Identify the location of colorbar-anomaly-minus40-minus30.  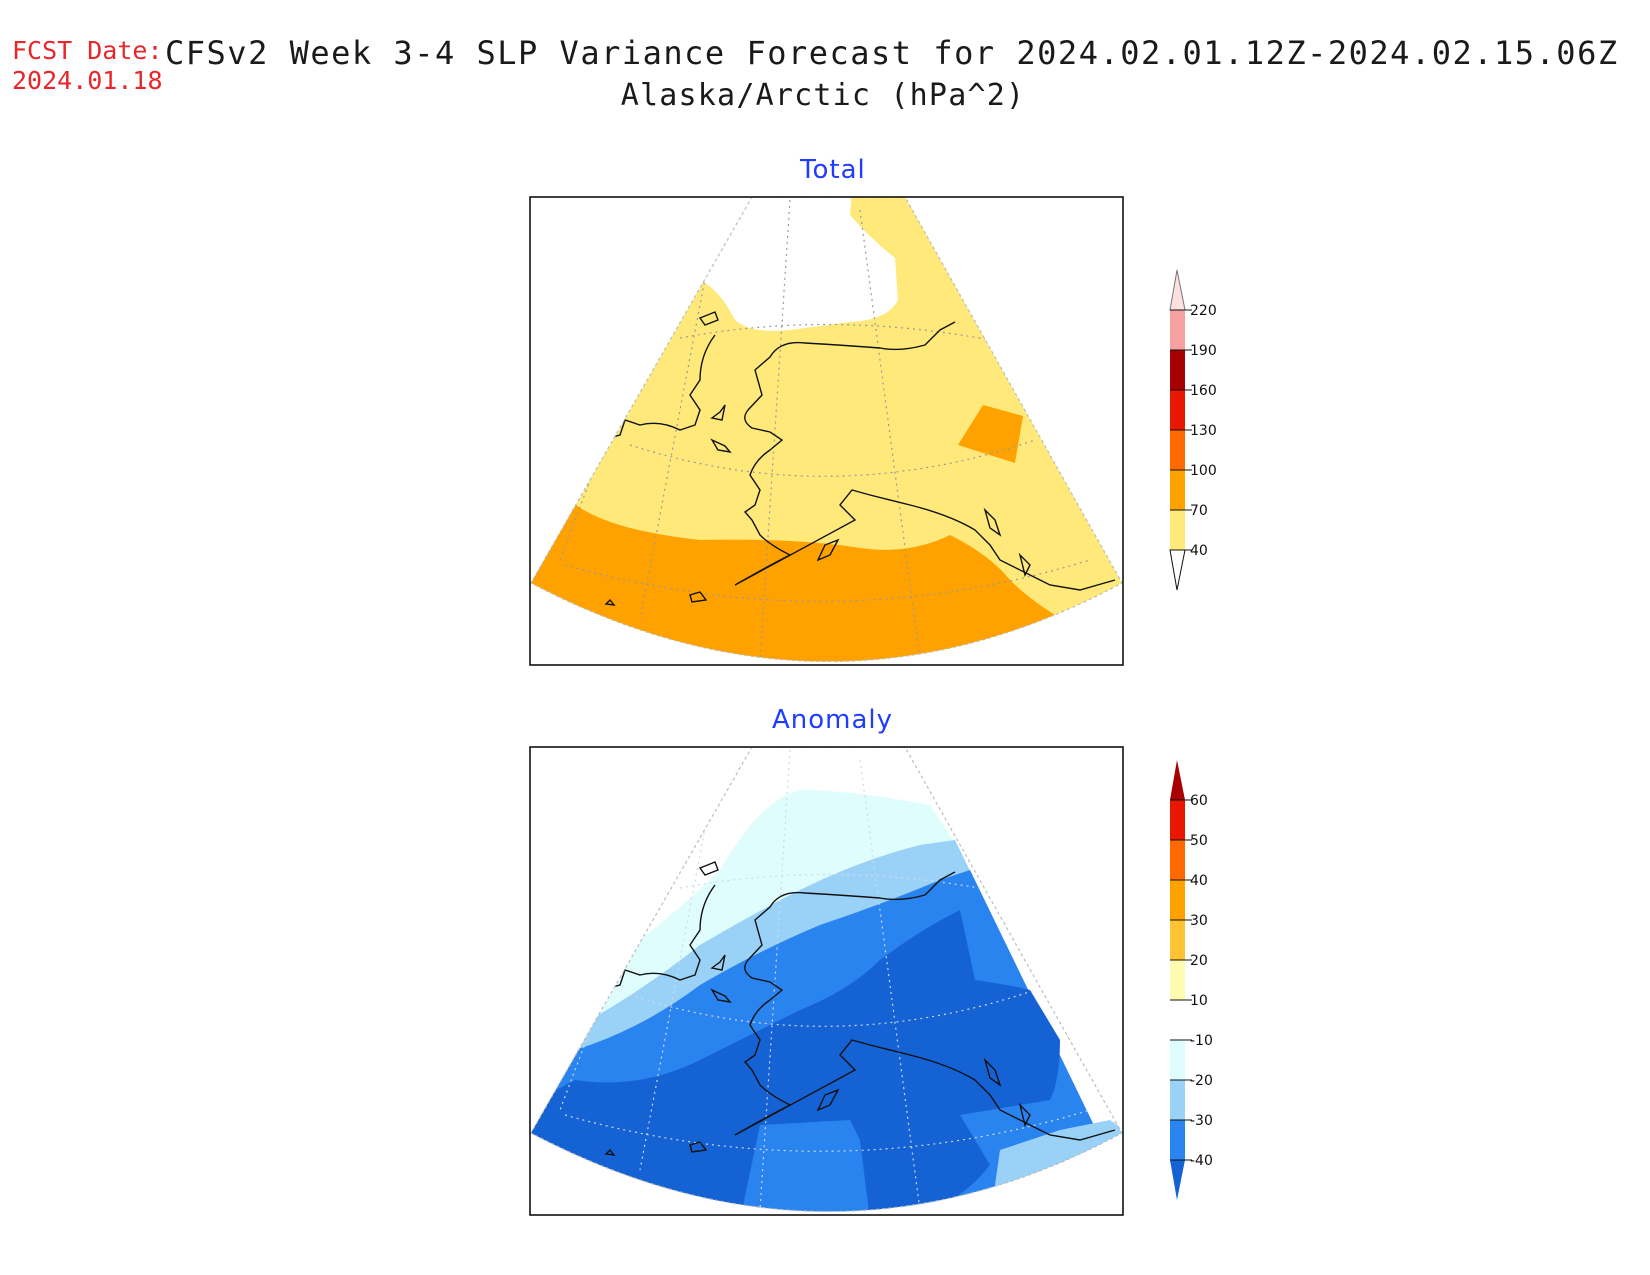
(1177, 1140).